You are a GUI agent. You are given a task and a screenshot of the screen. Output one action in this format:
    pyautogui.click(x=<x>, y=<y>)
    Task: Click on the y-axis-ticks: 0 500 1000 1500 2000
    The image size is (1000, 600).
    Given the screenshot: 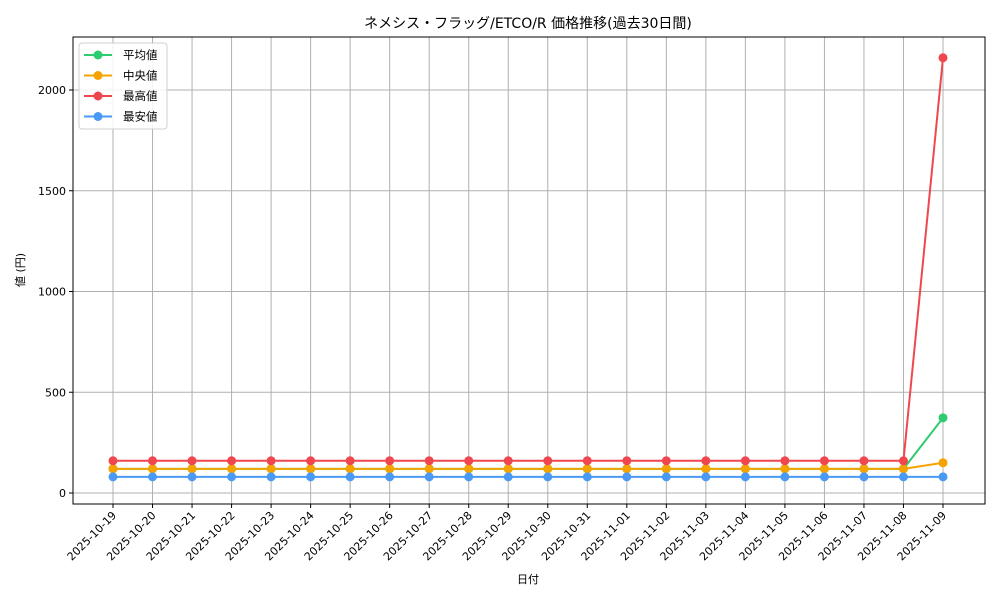 What is the action you would take?
    pyautogui.click(x=55, y=292)
    